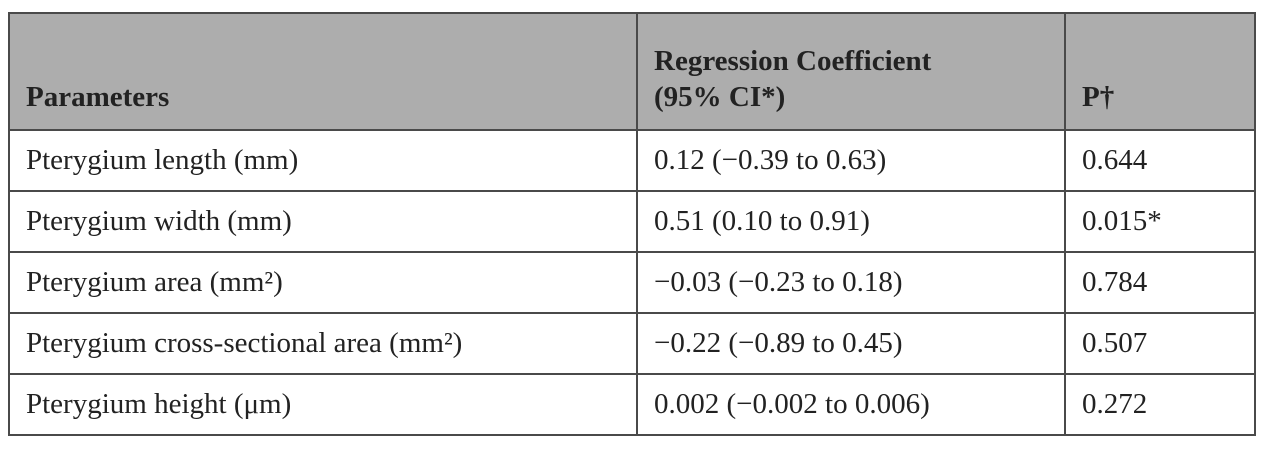  What do you see at coordinates (323, 282) in the screenshot?
I see `table-cell: Pterygium area (mm²)` at bounding box center [323, 282].